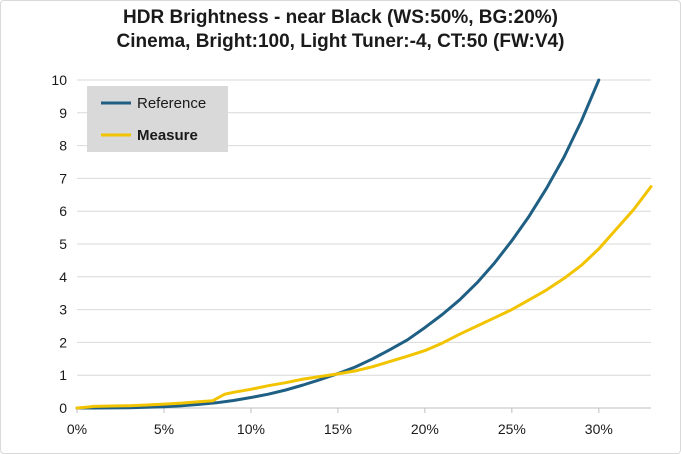 Image resolution: width=681 pixels, height=454 pixels. I want to click on legend-label-measure: Measure, so click(167, 135).